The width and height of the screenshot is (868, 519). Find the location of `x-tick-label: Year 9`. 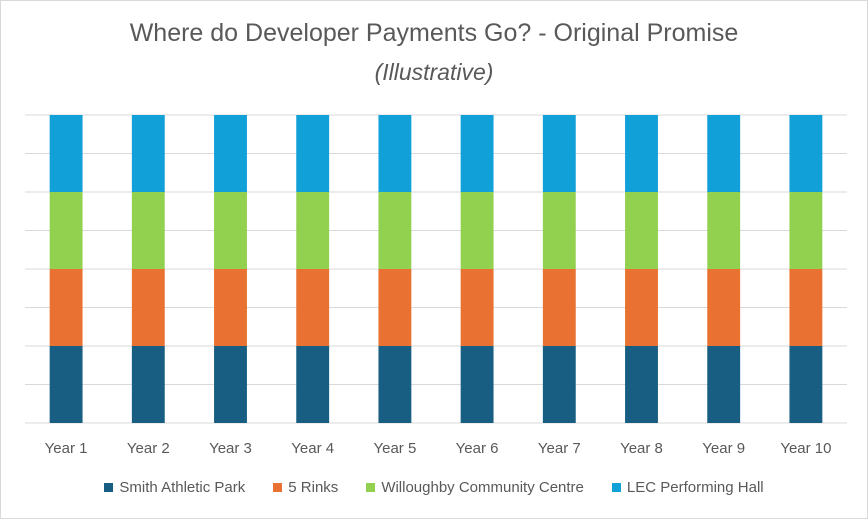

x-tick-label: Year 9 is located at coordinates (723, 448).